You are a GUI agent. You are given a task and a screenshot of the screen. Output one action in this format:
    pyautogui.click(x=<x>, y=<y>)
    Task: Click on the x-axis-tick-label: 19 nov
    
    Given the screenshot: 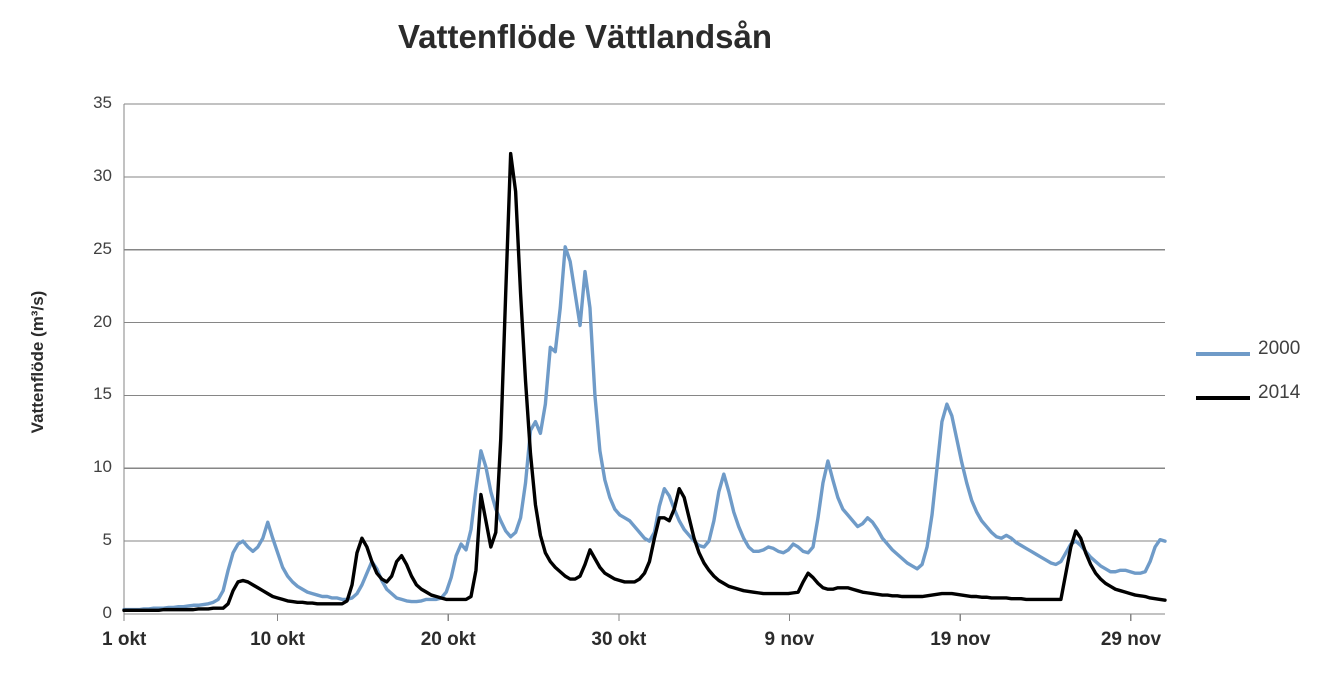 What is the action you would take?
    pyautogui.click(x=960, y=639)
    